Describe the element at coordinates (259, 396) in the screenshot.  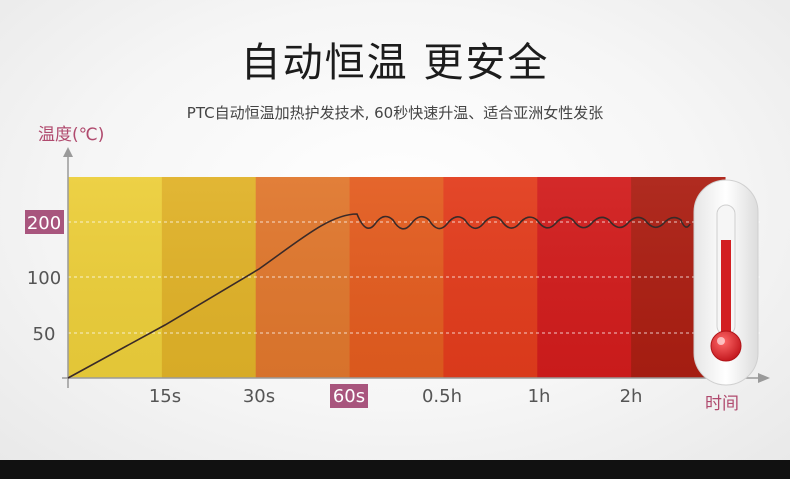
I see `x-tick-label: 30s` at that location.